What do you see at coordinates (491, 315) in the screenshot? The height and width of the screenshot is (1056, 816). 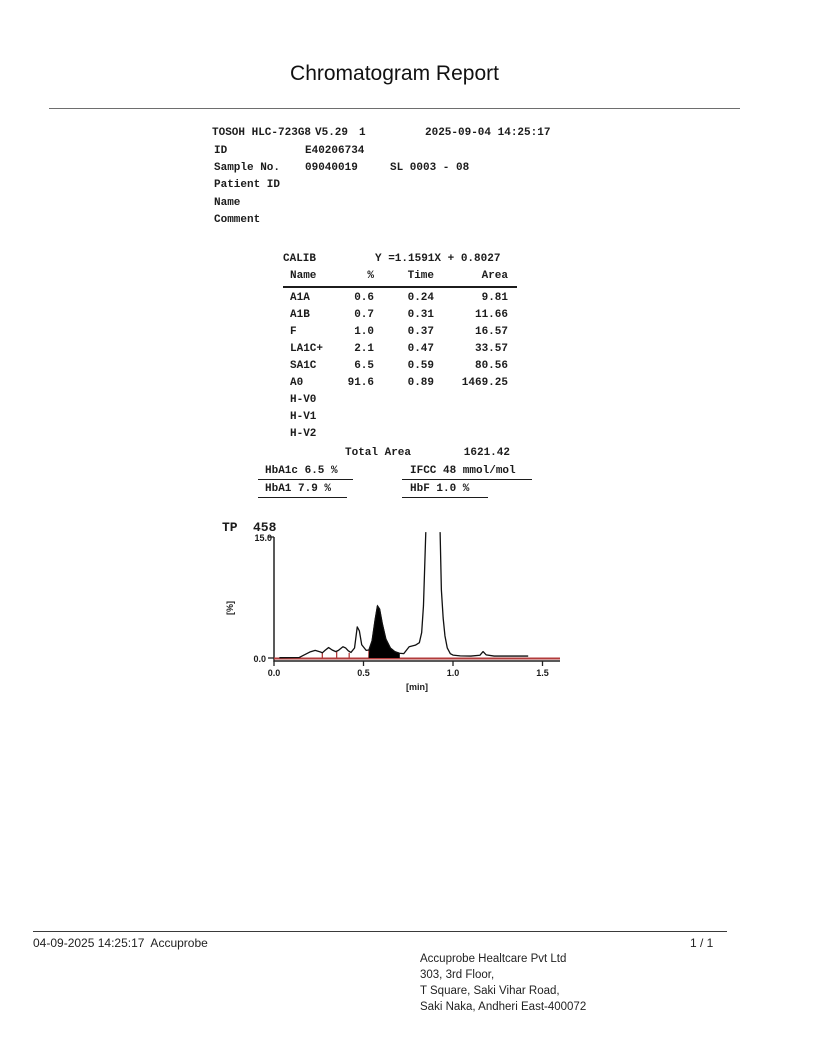 I see `cell-area: 11.66` at bounding box center [491, 315].